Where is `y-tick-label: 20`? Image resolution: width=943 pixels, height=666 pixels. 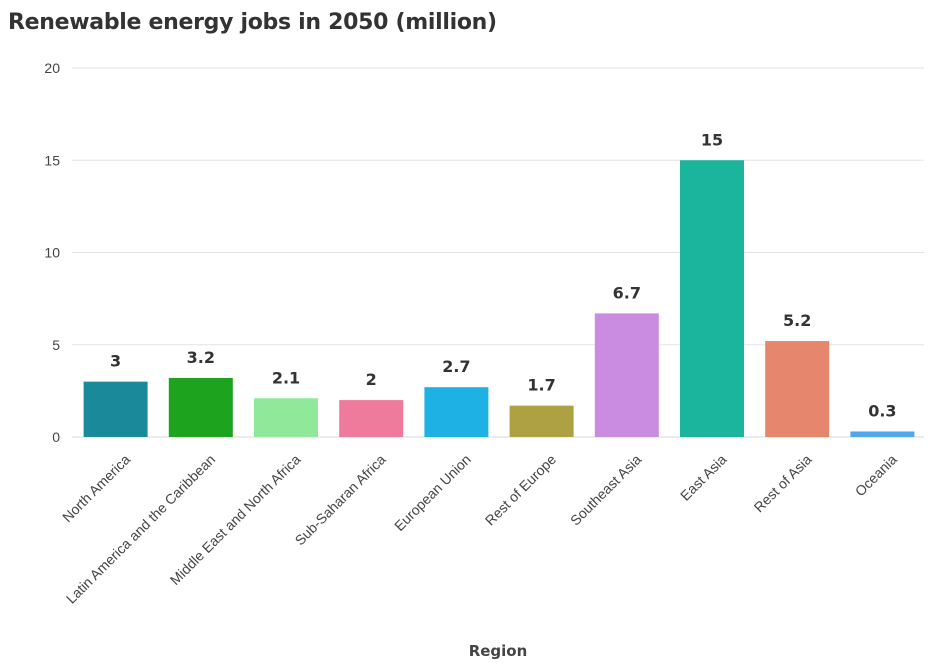 y-tick-label: 20 is located at coordinates (52, 68).